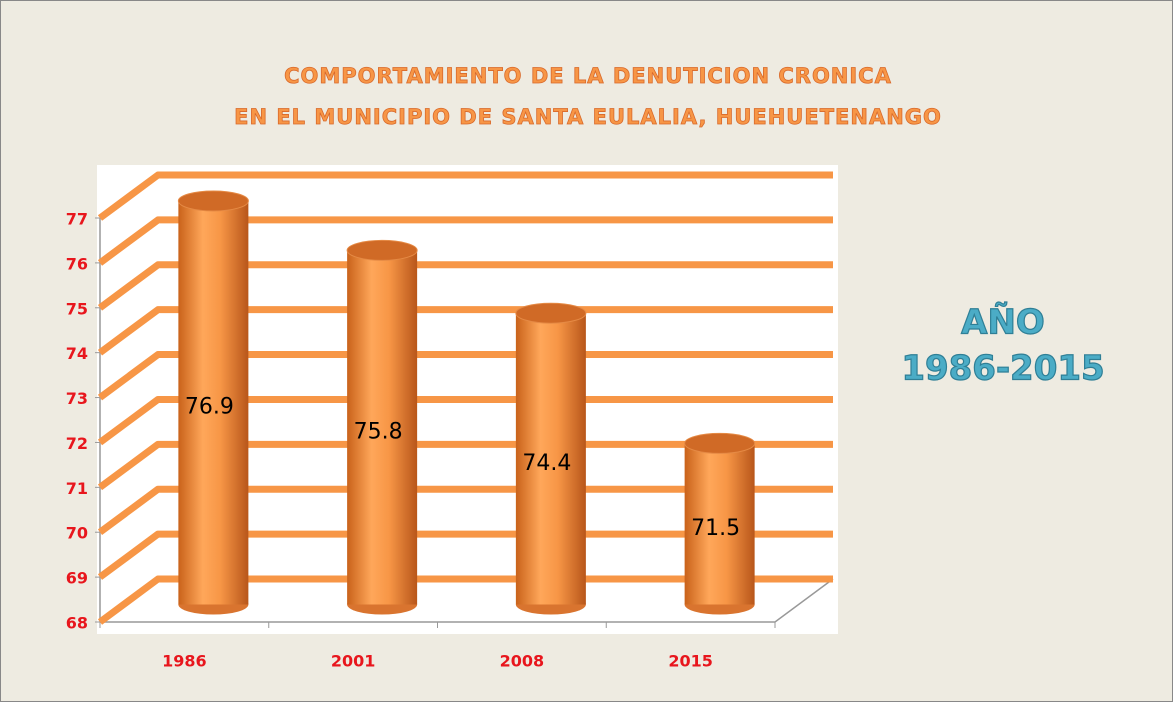  What do you see at coordinates (77, 398) in the screenshot?
I see `y-tick-label: 73` at bounding box center [77, 398].